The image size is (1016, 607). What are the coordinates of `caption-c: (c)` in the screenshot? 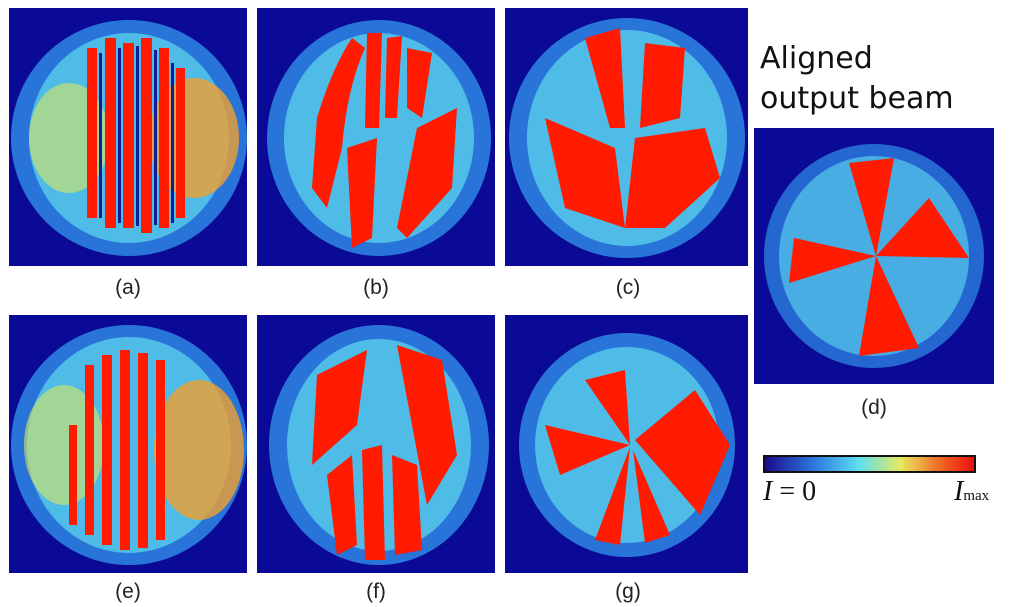 It's located at (628, 287).